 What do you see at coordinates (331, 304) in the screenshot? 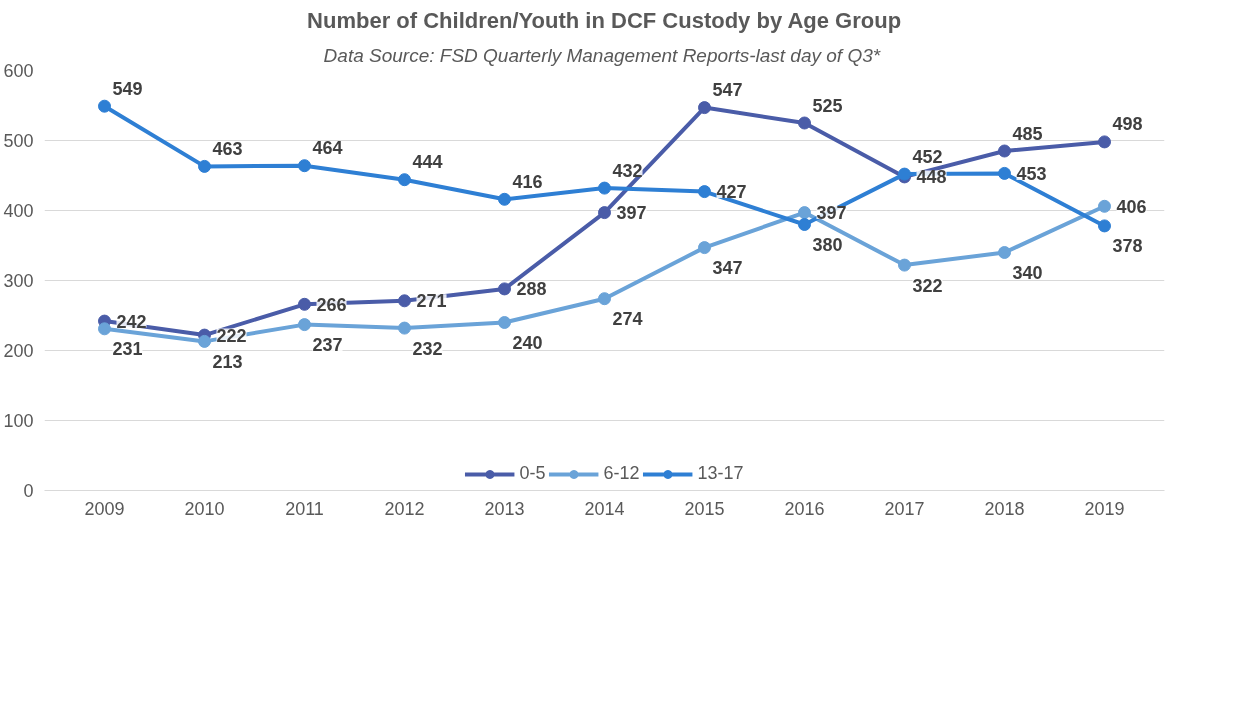
I see `data-label: 266` at bounding box center [331, 304].